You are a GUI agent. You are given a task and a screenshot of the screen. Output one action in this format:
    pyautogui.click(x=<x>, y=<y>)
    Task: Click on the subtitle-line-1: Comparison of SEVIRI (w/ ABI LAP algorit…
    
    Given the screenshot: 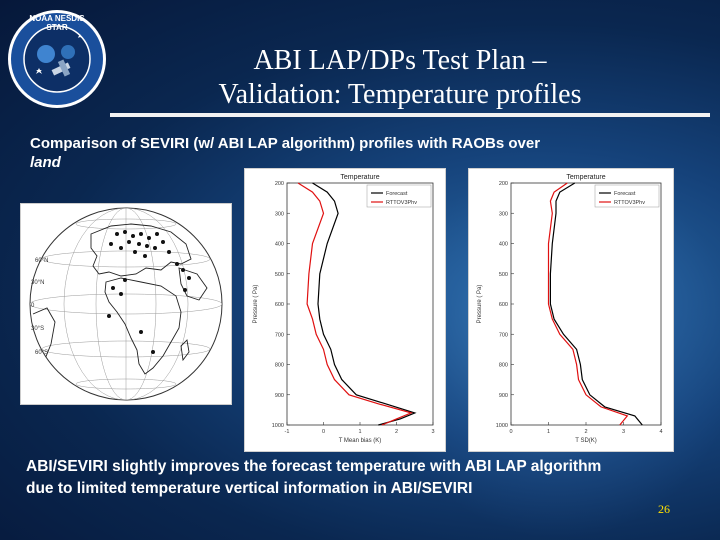 What is the action you would take?
    pyautogui.click(x=285, y=143)
    